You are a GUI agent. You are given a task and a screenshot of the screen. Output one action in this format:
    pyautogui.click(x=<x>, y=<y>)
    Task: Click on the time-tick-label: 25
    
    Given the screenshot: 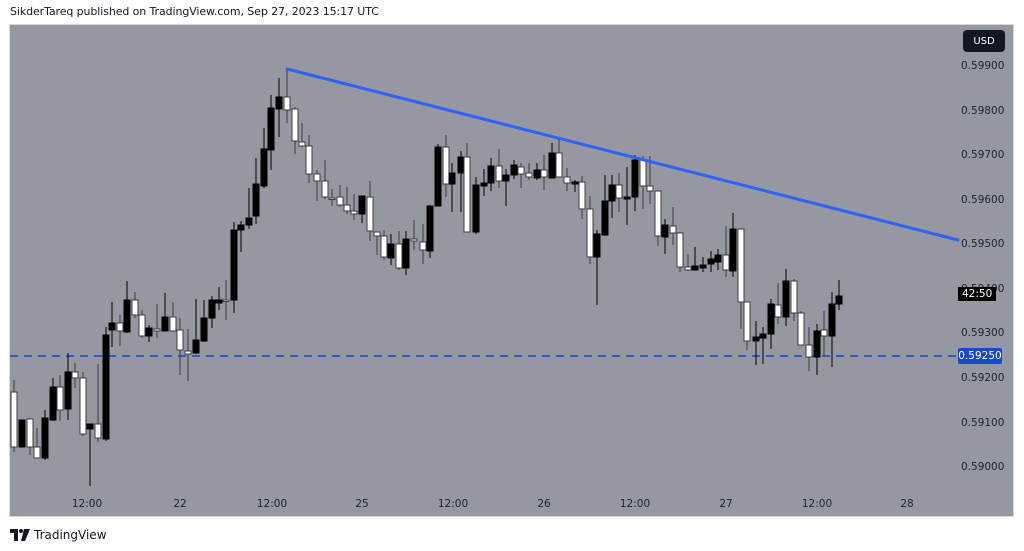 What is the action you would take?
    pyautogui.click(x=362, y=504)
    